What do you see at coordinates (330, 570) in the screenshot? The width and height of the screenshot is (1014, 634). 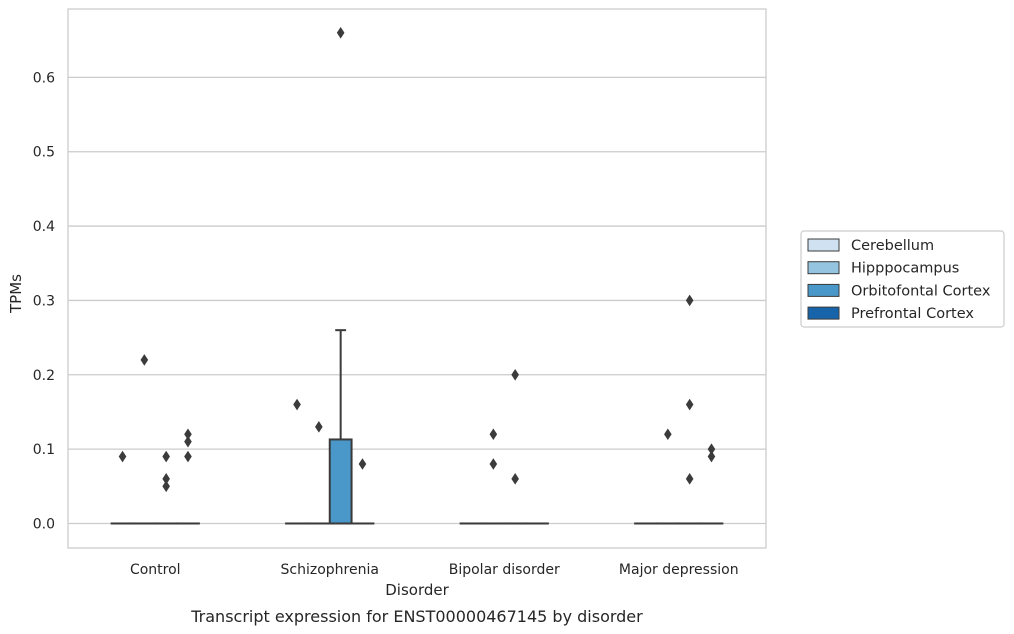 I see `x-tick-label: Schizophrenia` at bounding box center [330, 570].